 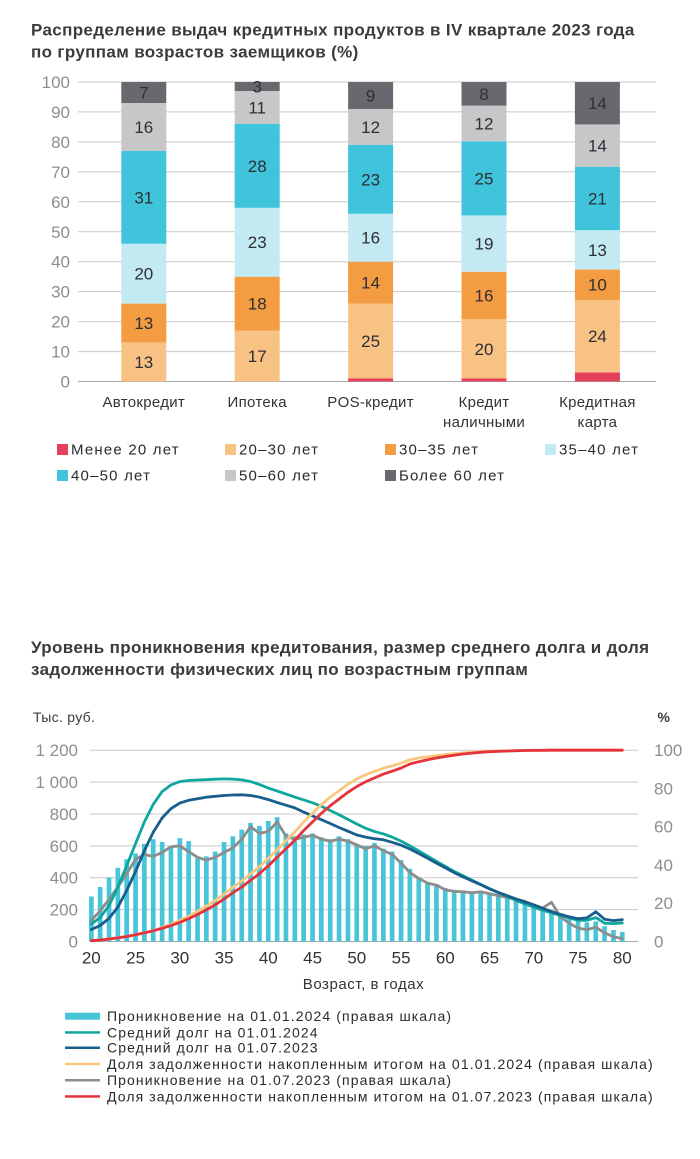 What do you see at coordinates (64, 846) in the screenshot?
I see `svg-text: 600` at bounding box center [64, 846].